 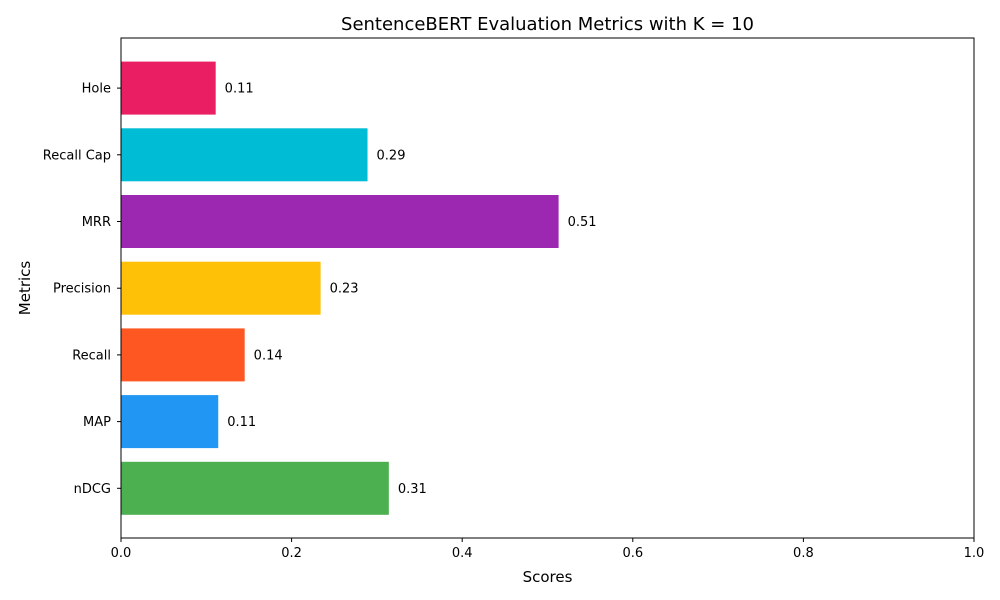 I want to click on y-tick-label: Precision, so click(x=82, y=289).